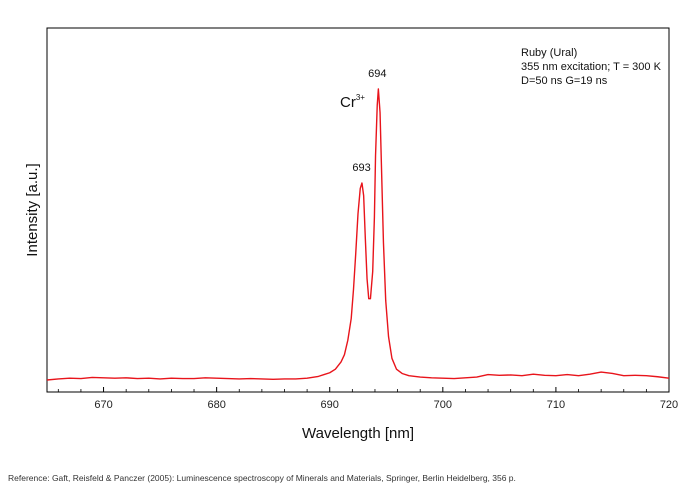  What do you see at coordinates (556, 405) in the screenshot?
I see `x-tick-label-710: 710` at bounding box center [556, 405].